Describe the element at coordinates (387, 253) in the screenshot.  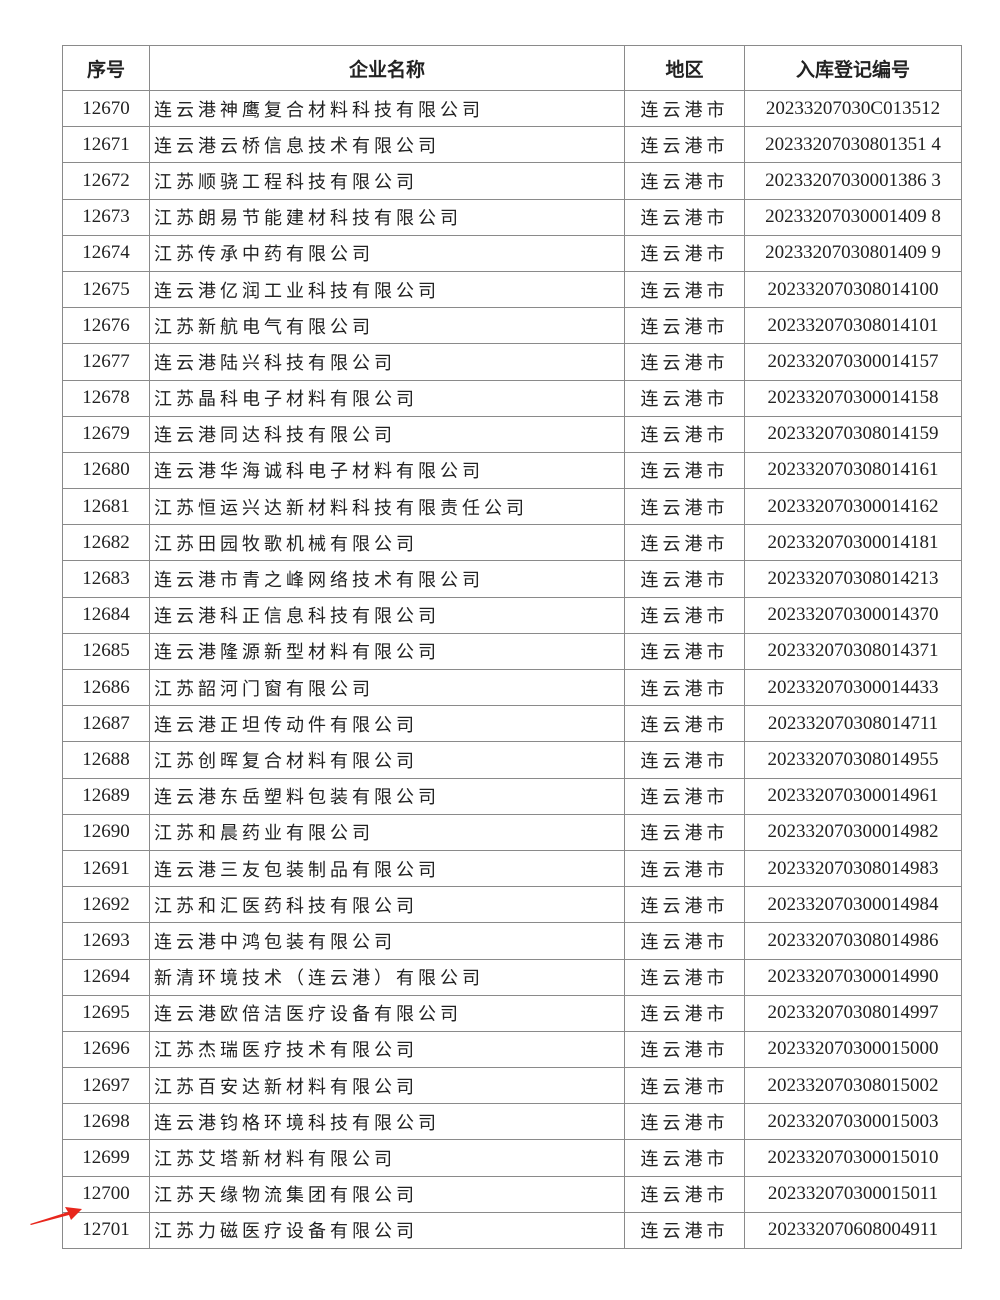
I see `company-name: 江苏传承中药有限公司` at that location.